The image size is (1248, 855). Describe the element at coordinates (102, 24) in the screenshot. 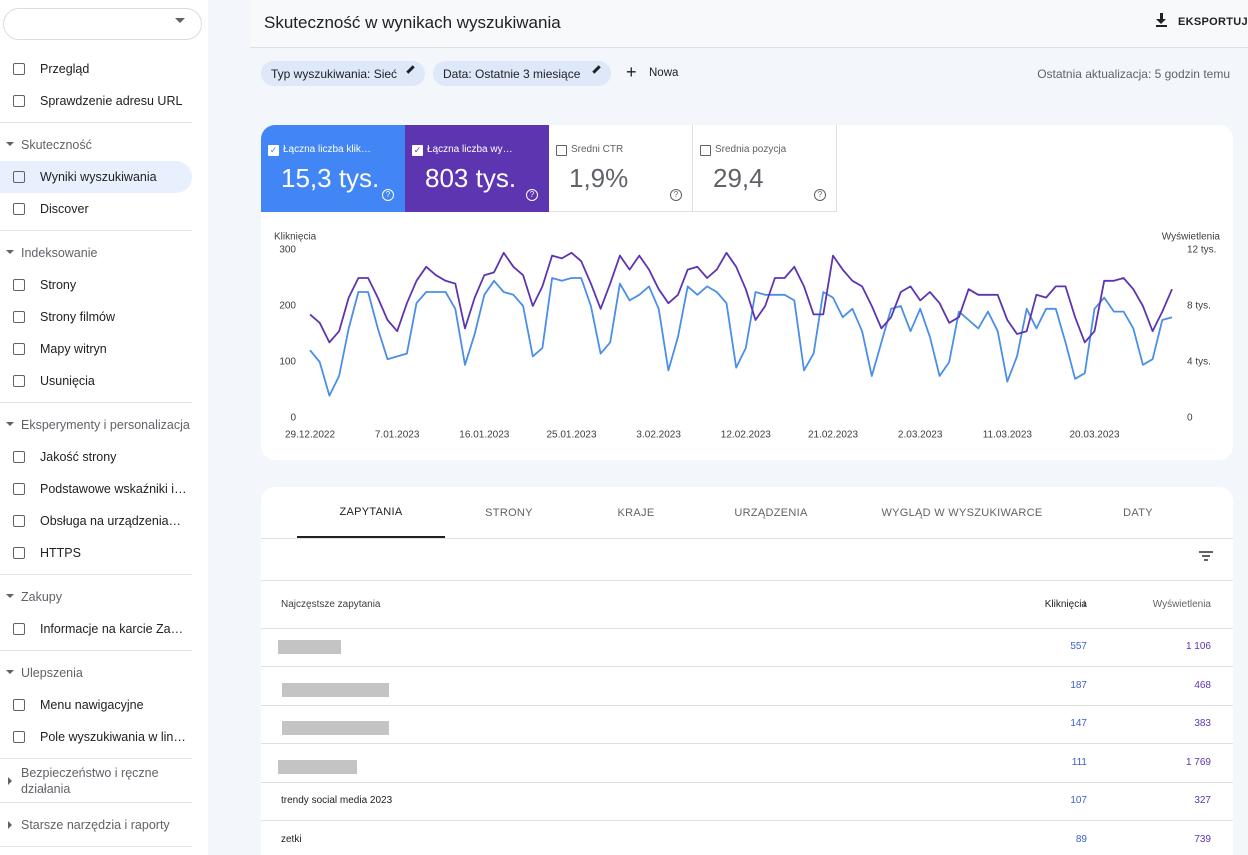

I see `property-selector` at that location.